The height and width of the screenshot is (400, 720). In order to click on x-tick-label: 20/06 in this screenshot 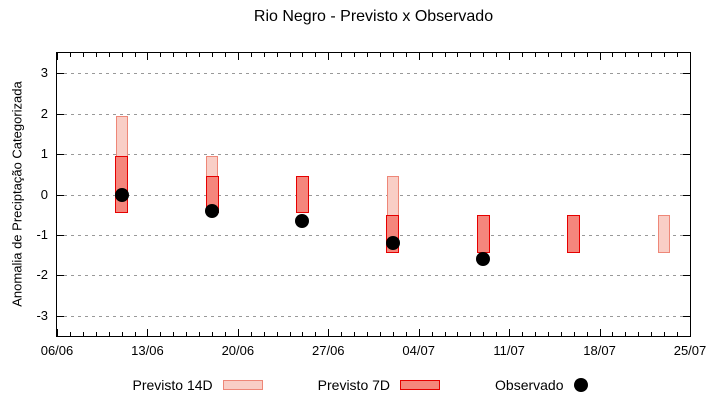, I will do `click(238, 350)`.